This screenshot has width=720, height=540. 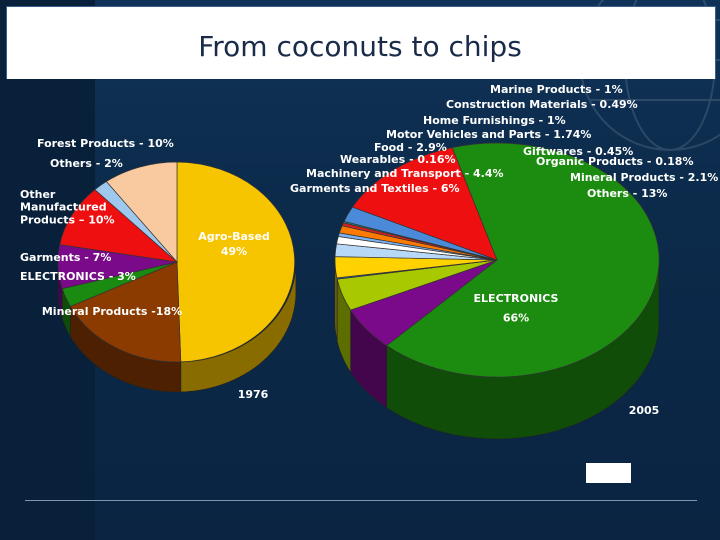 What do you see at coordinates (86, 163) in the screenshot?
I see `slice-label: Others - 2%` at bounding box center [86, 163].